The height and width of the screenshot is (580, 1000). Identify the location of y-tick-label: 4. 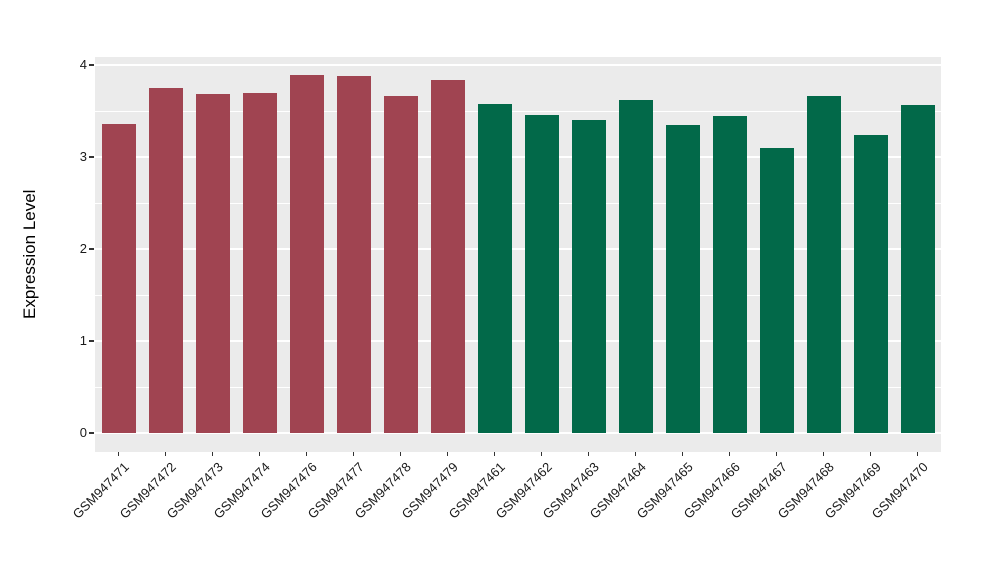
(83, 64).